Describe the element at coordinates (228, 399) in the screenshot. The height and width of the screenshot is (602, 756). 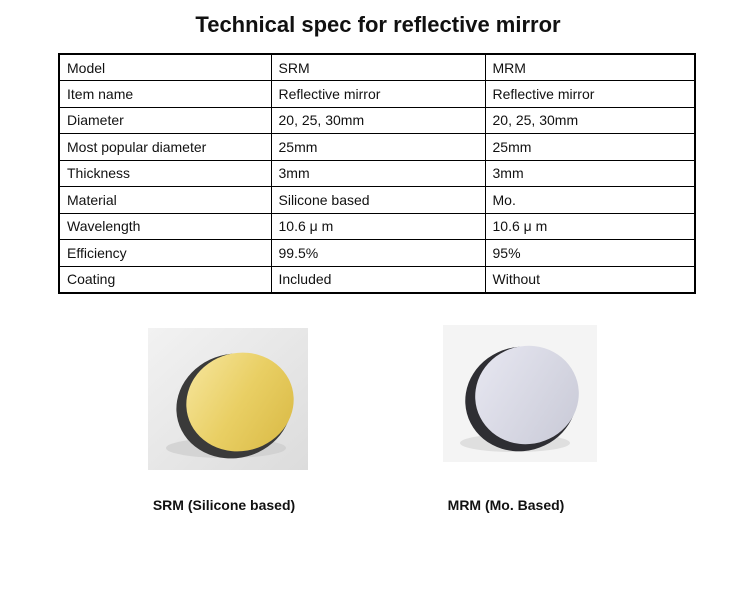
I see `srm-image` at that location.